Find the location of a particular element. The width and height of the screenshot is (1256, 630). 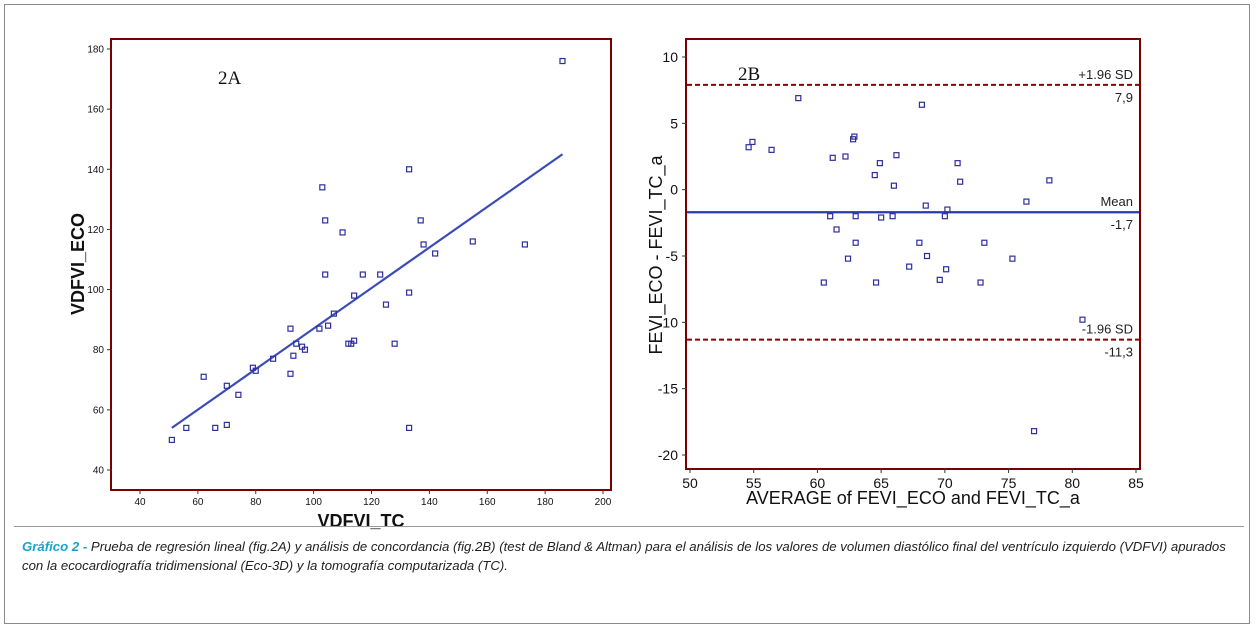

x-tick-label: 140 is located at coordinates (429, 502).